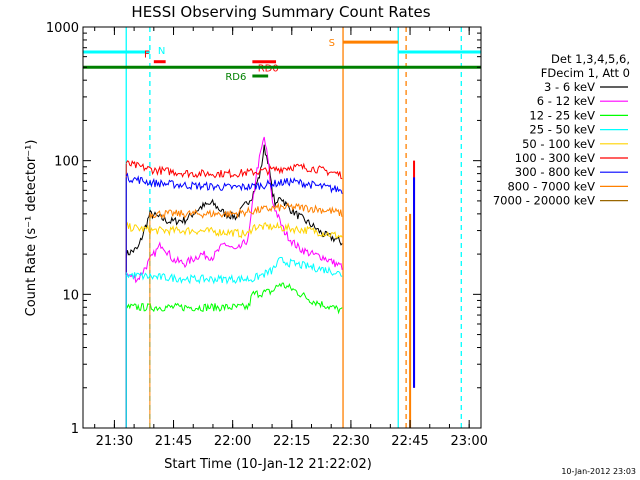 This screenshot has height=480, width=640. I want to click on y-axis-label: Count Rate (s⁻¹ detector⁻¹), so click(31, 228).